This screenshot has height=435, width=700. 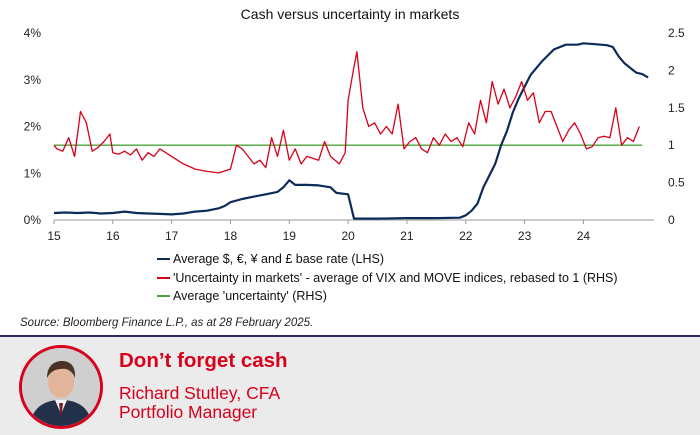 I want to click on y-right-tick-label: 1, so click(x=671, y=145).